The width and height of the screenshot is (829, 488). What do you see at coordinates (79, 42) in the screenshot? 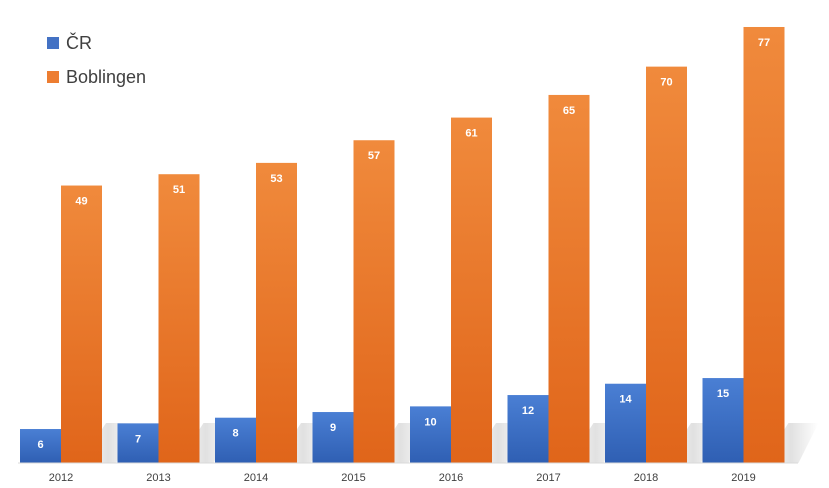
I see `legend-label-cr: ČR` at bounding box center [79, 42].